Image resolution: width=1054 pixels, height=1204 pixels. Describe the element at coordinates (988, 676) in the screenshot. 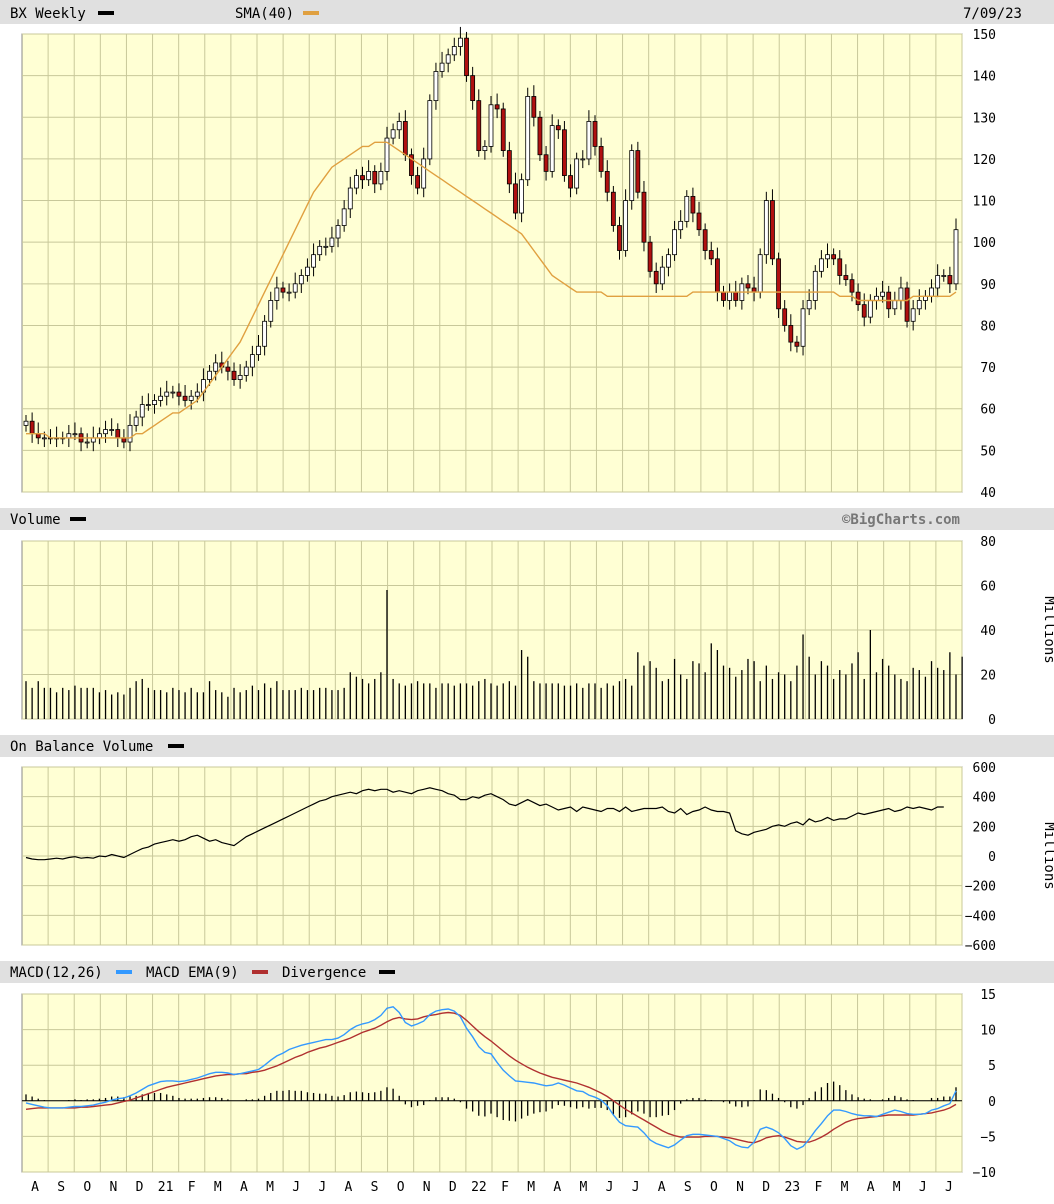

I see `y-tick-label: 20` at that location.